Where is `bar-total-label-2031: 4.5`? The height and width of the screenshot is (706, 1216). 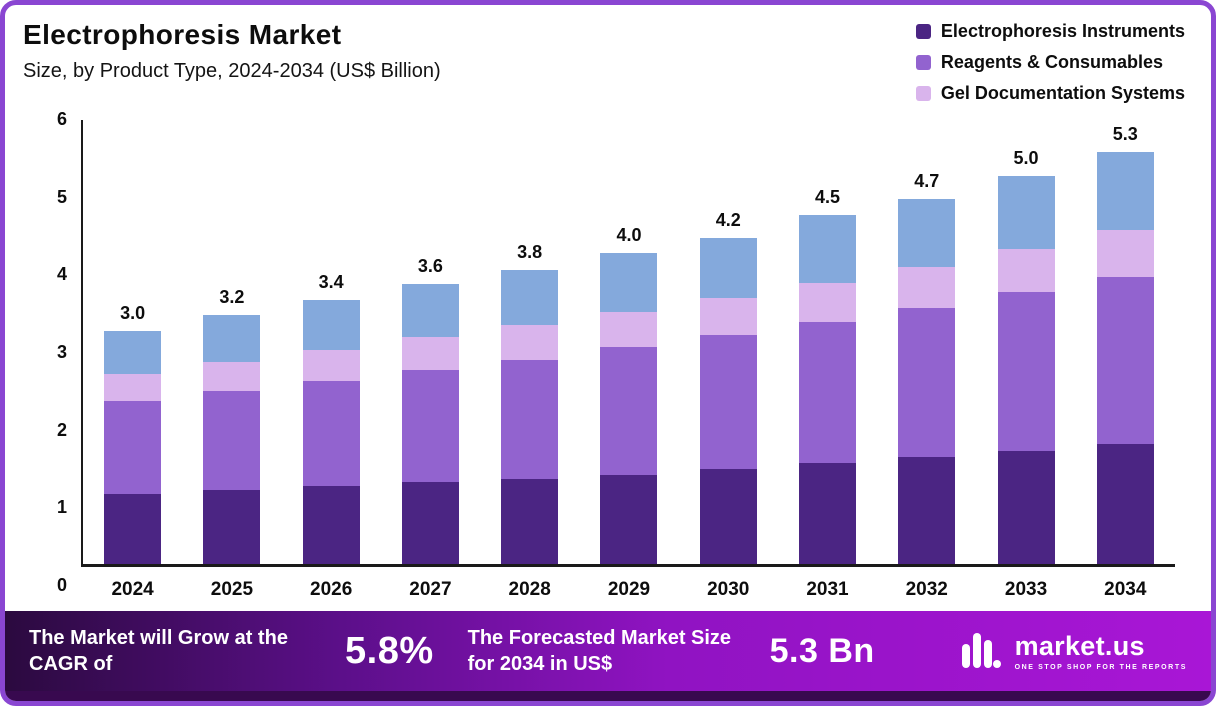 bar-total-label-2031: 4.5 is located at coordinates (827, 196).